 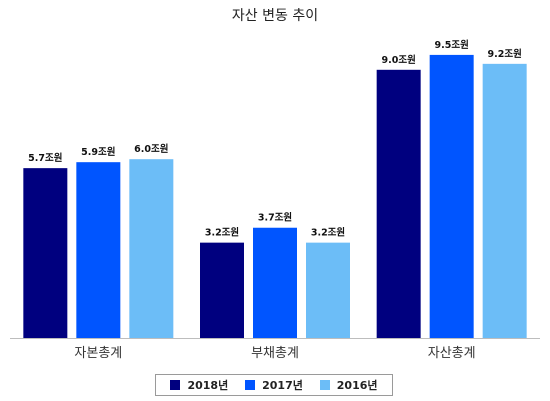 What do you see at coordinates (399, 60) in the screenshot?
I see `data-label-2-0: 9.0조원` at bounding box center [399, 60].